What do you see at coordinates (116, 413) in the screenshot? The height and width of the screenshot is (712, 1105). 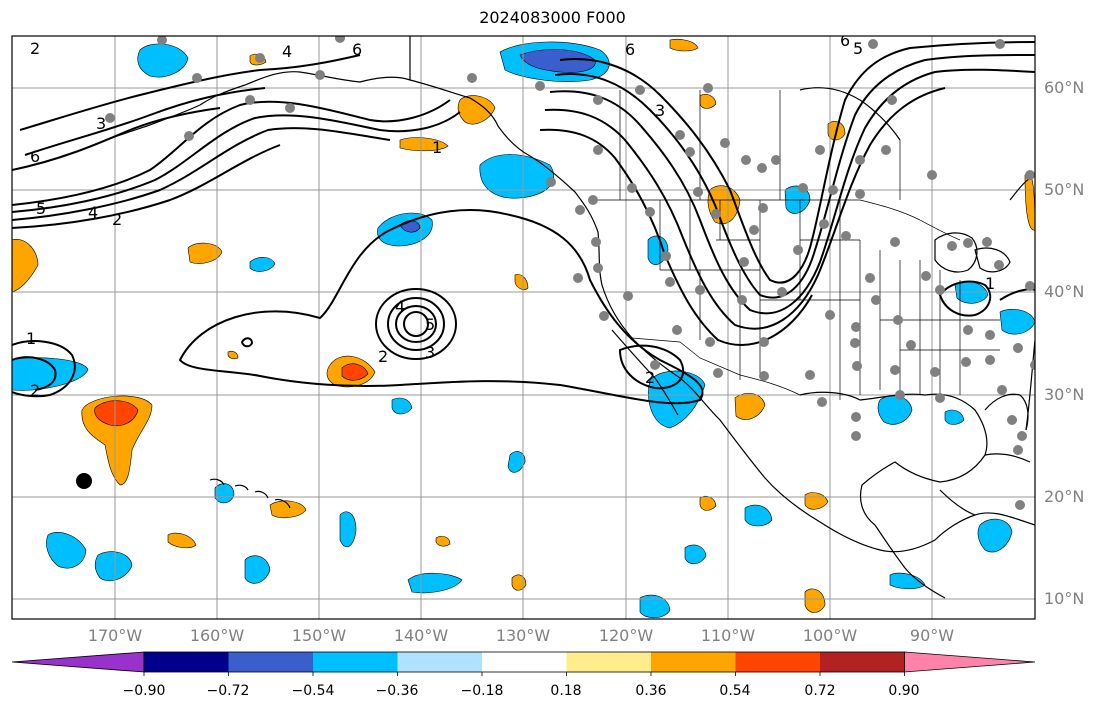 I see `red-blob-west-pacific` at bounding box center [116, 413].